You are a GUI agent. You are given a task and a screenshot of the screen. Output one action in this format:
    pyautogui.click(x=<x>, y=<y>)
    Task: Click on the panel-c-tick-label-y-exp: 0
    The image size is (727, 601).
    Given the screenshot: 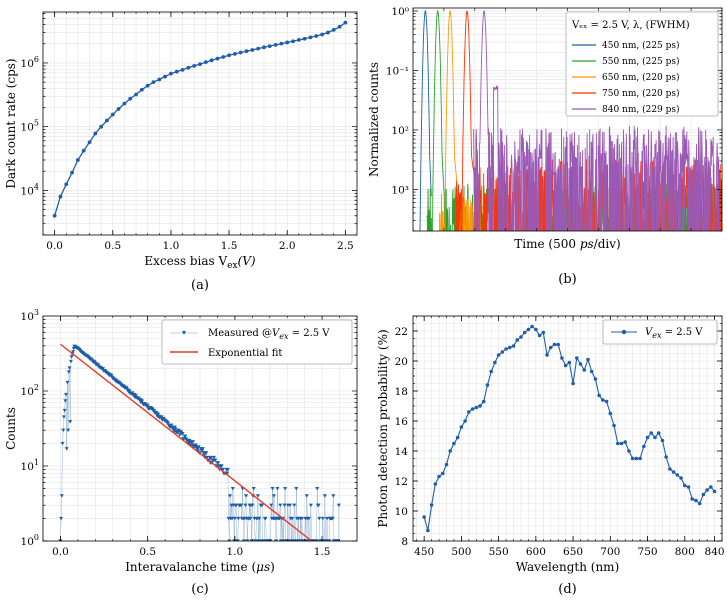 What is the action you would take?
    pyautogui.click(x=36, y=537)
    